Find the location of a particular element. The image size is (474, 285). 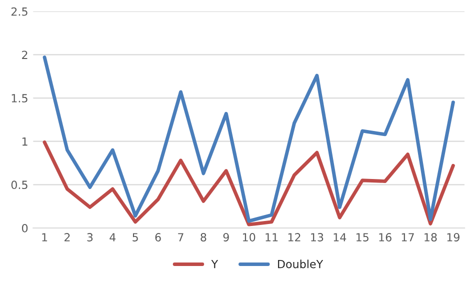

x-tick-label: 14 is located at coordinates (340, 237).